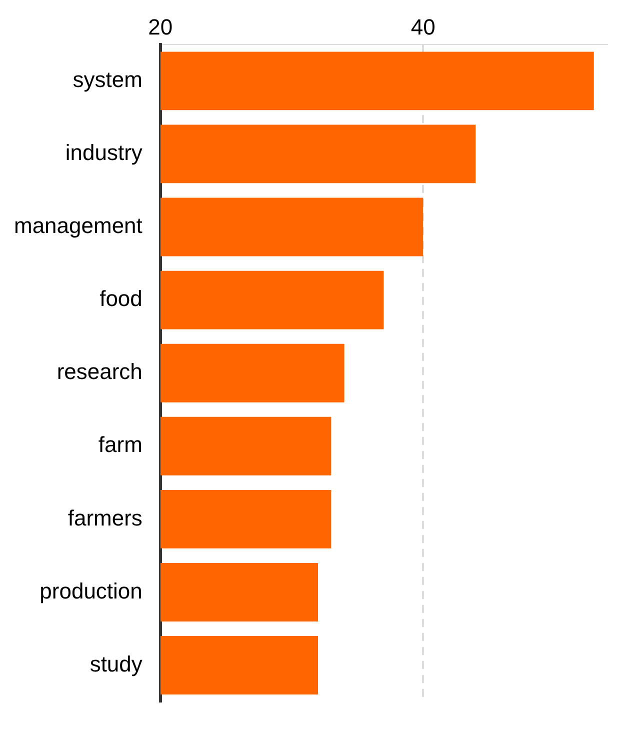 This screenshot has height=729, width=623. Describe the element at coordinates (107, 79) in the screenshot. I see `y-tick-label: system` at that location.